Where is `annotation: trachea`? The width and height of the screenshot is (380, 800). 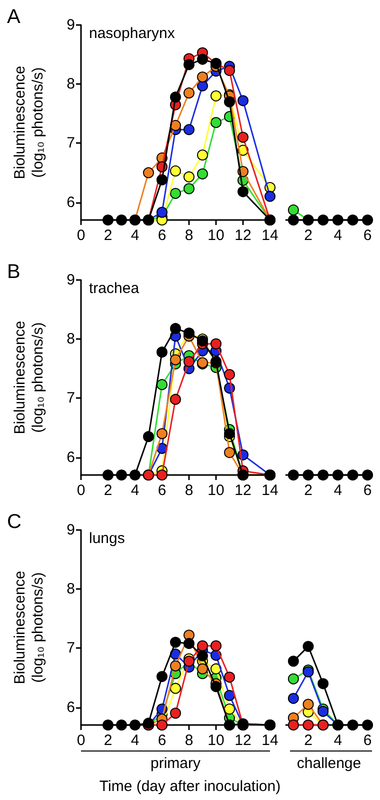
annotation: trachea is located at coordinates (114, 288).